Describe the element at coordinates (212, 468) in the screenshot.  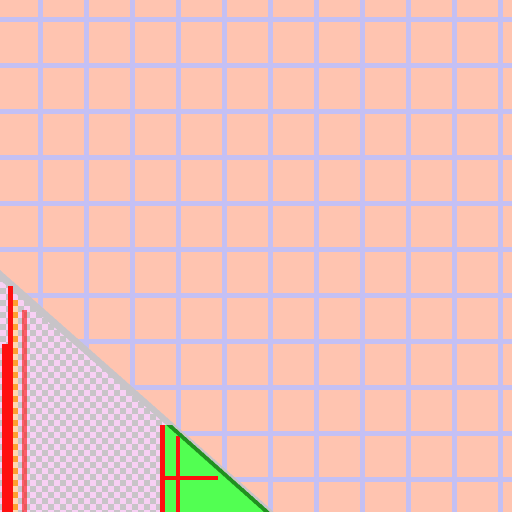
I see `green-triangle` at that location.